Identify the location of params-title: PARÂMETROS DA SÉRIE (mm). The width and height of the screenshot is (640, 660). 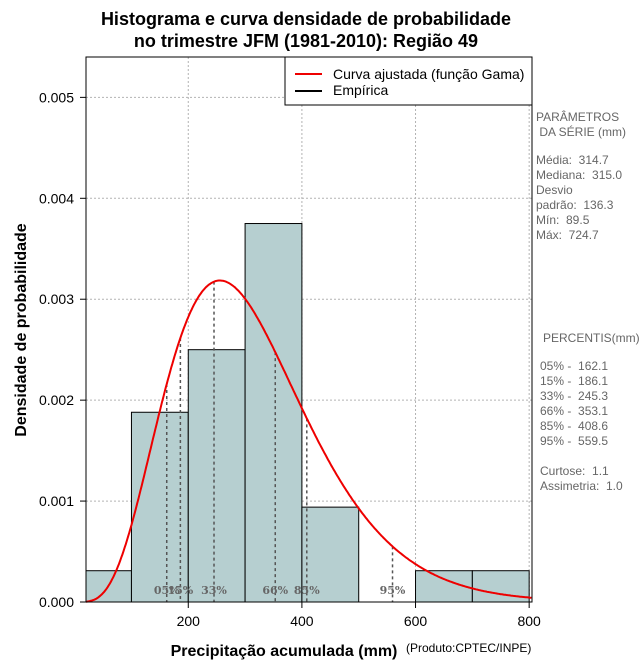
(581, 124).